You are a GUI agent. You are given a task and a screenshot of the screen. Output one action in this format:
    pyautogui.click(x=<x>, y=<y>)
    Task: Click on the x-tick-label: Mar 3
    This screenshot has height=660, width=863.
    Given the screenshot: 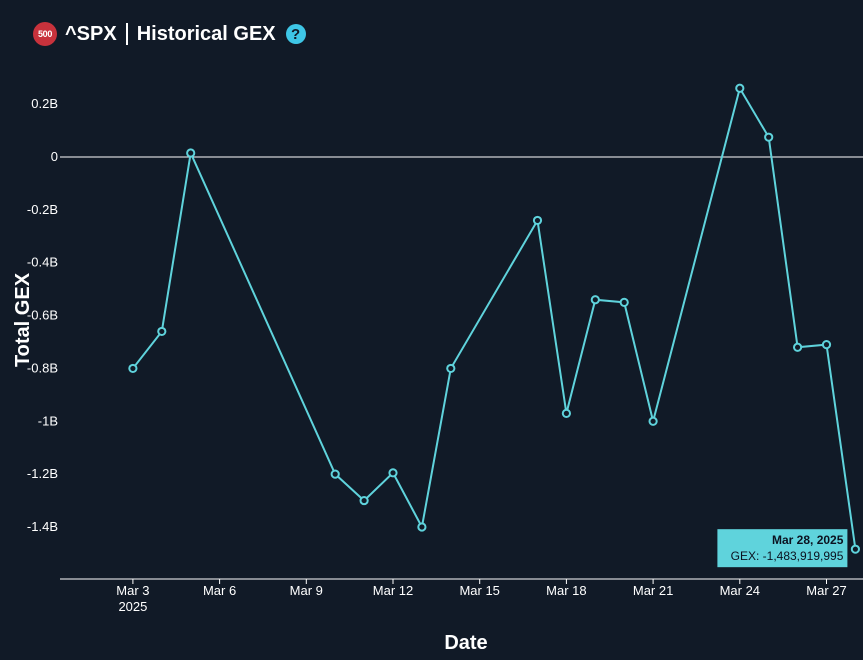 What is the action you would take?
    pyautogui.click(x=132, y=590)
    